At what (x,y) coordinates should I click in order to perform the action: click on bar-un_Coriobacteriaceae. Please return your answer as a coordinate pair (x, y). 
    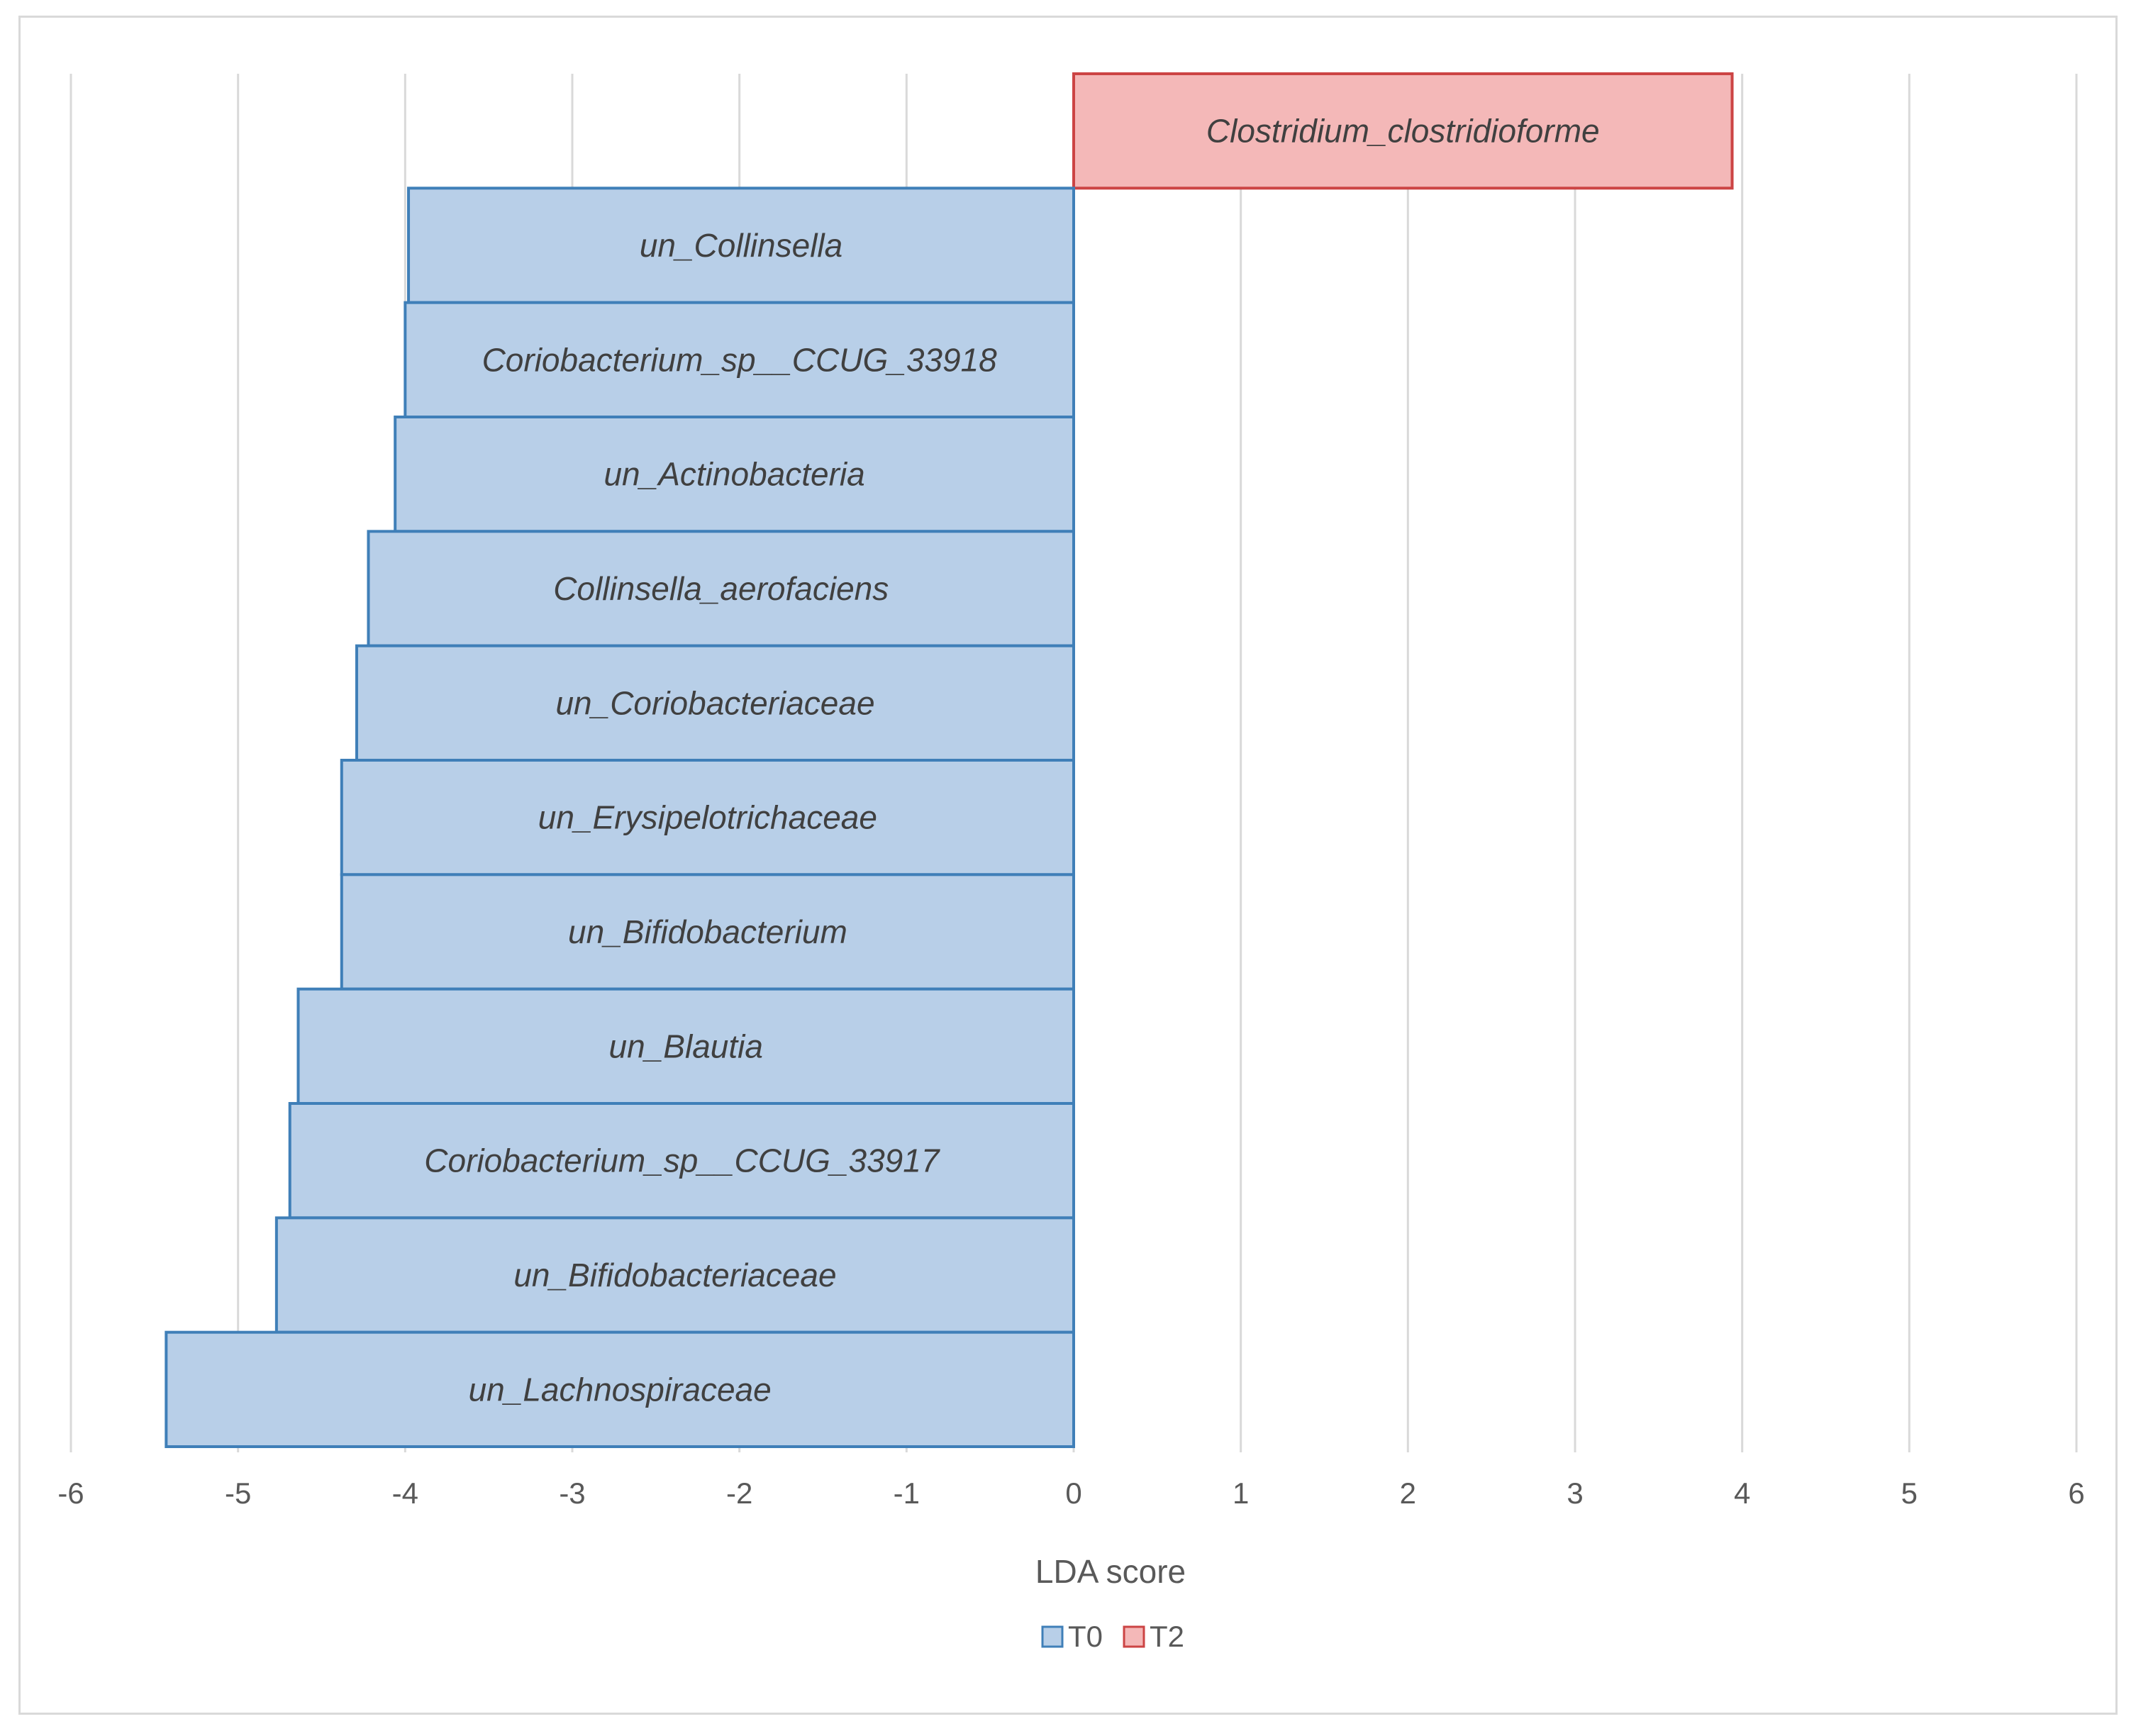
    Looking at the image, I should click on (715, 703).